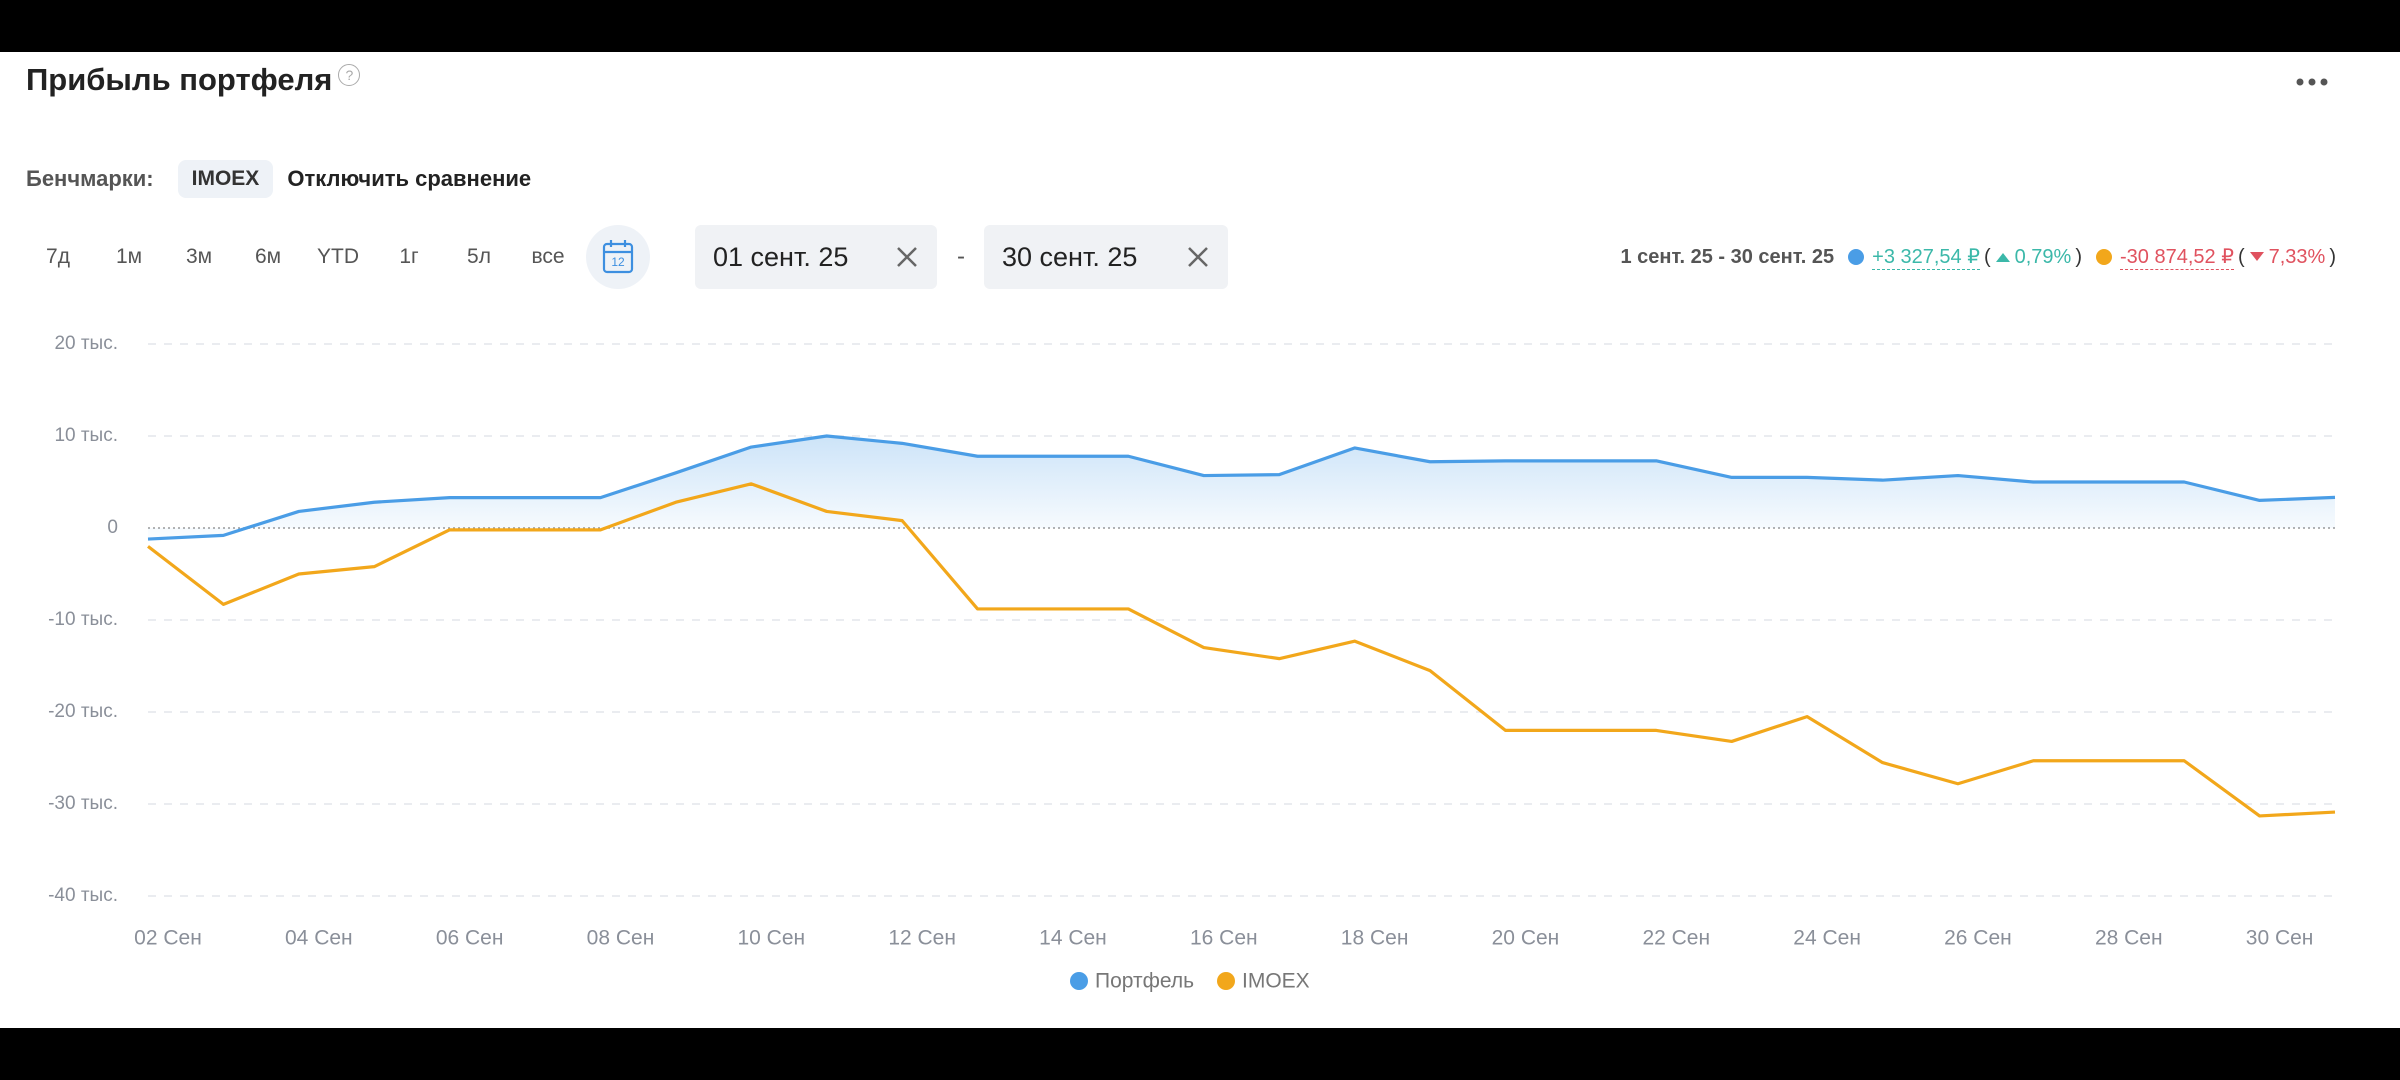 The height and width of the screenshot is (1080, 2400). Describe the element at coordinates (268, 256) in the screenshot. I see `period-button: 6м` at that location.